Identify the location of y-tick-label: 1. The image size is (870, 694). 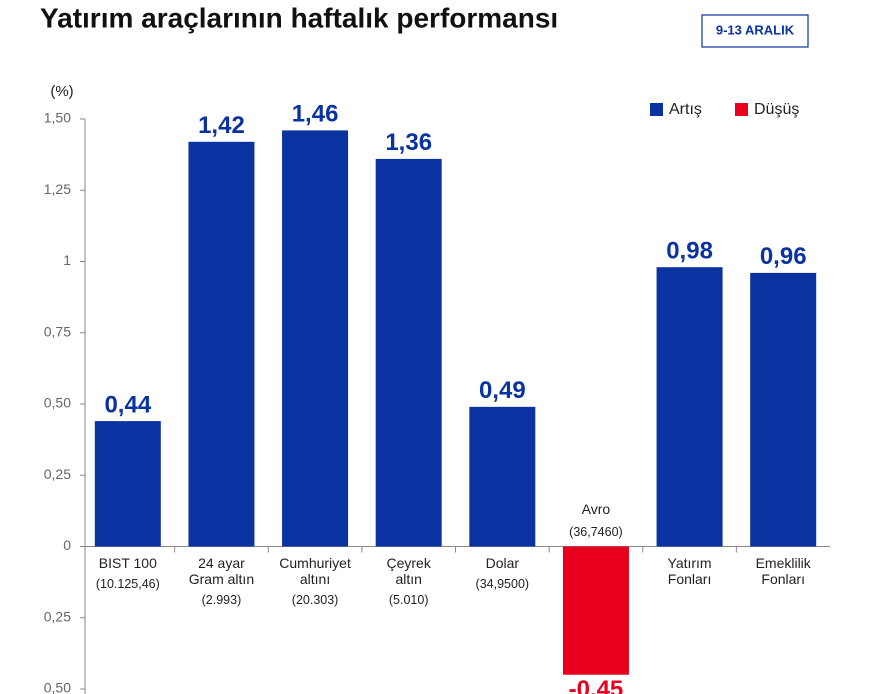
(67, 260).